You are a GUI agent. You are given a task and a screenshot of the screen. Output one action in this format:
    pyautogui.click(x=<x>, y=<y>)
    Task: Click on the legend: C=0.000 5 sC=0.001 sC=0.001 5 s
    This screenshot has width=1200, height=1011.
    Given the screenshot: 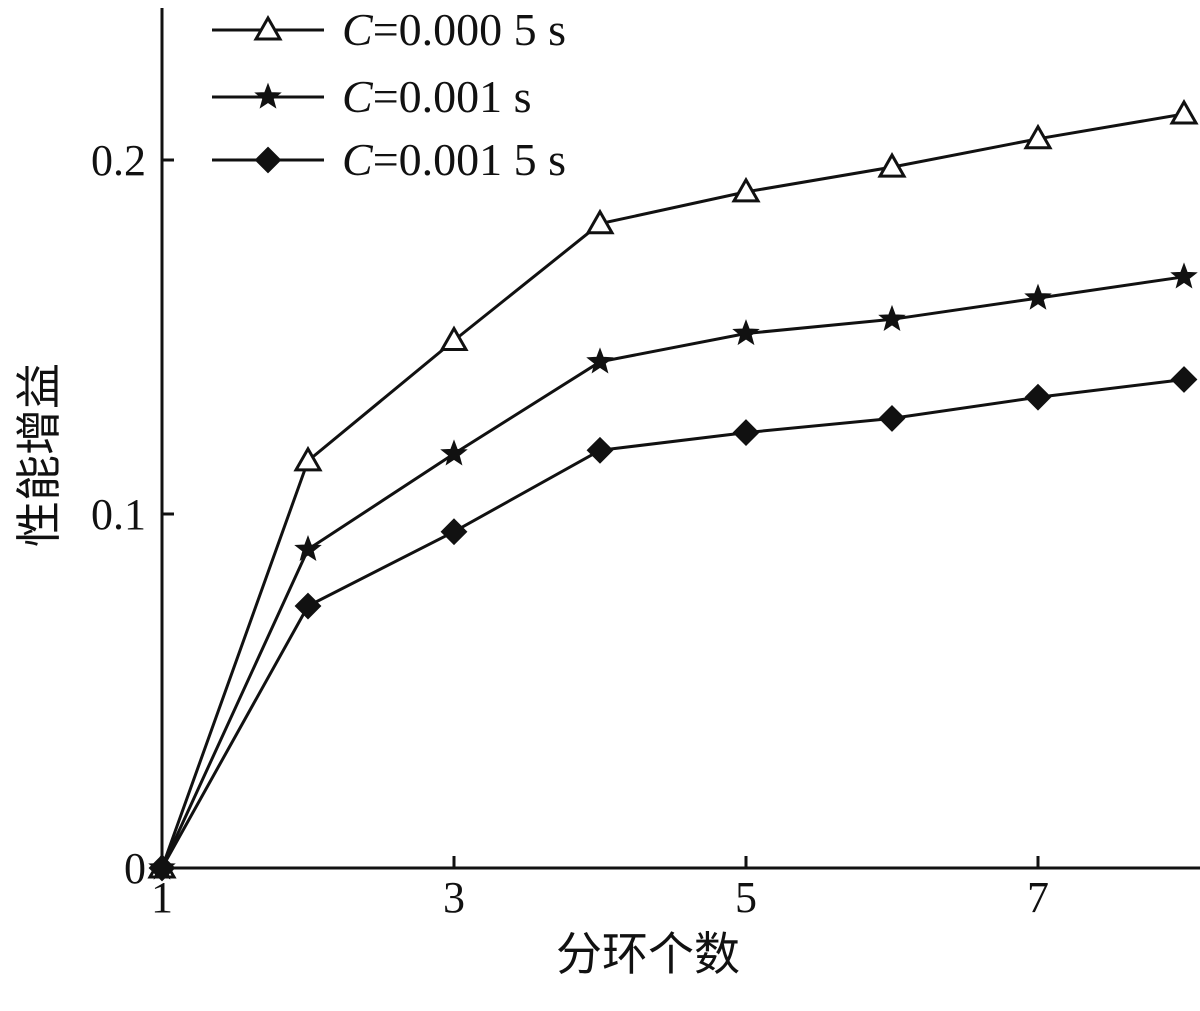 What is the action you would take?
    pyautogui.click(x=389, y=94)
    